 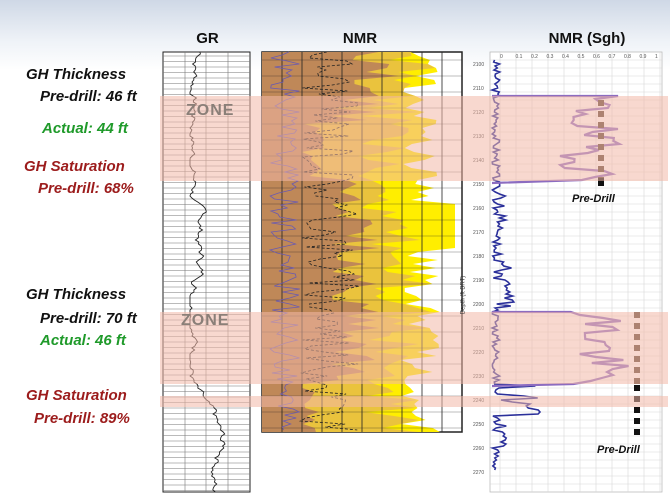 I want to click on svg-text: 2110, so click(x=478, y=89).